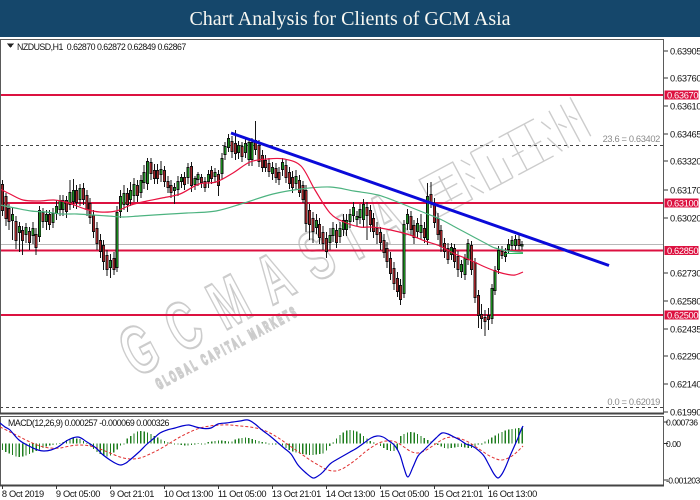  I want to click on svg-text: 0.62730, so click(685, 274).